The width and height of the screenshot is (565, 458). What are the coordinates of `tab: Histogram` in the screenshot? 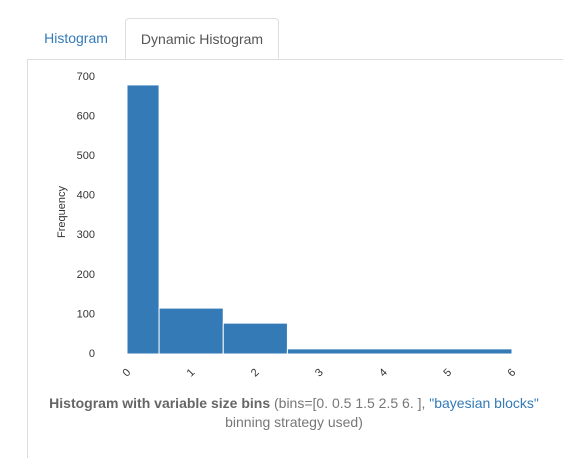 It's located at (76, 38).